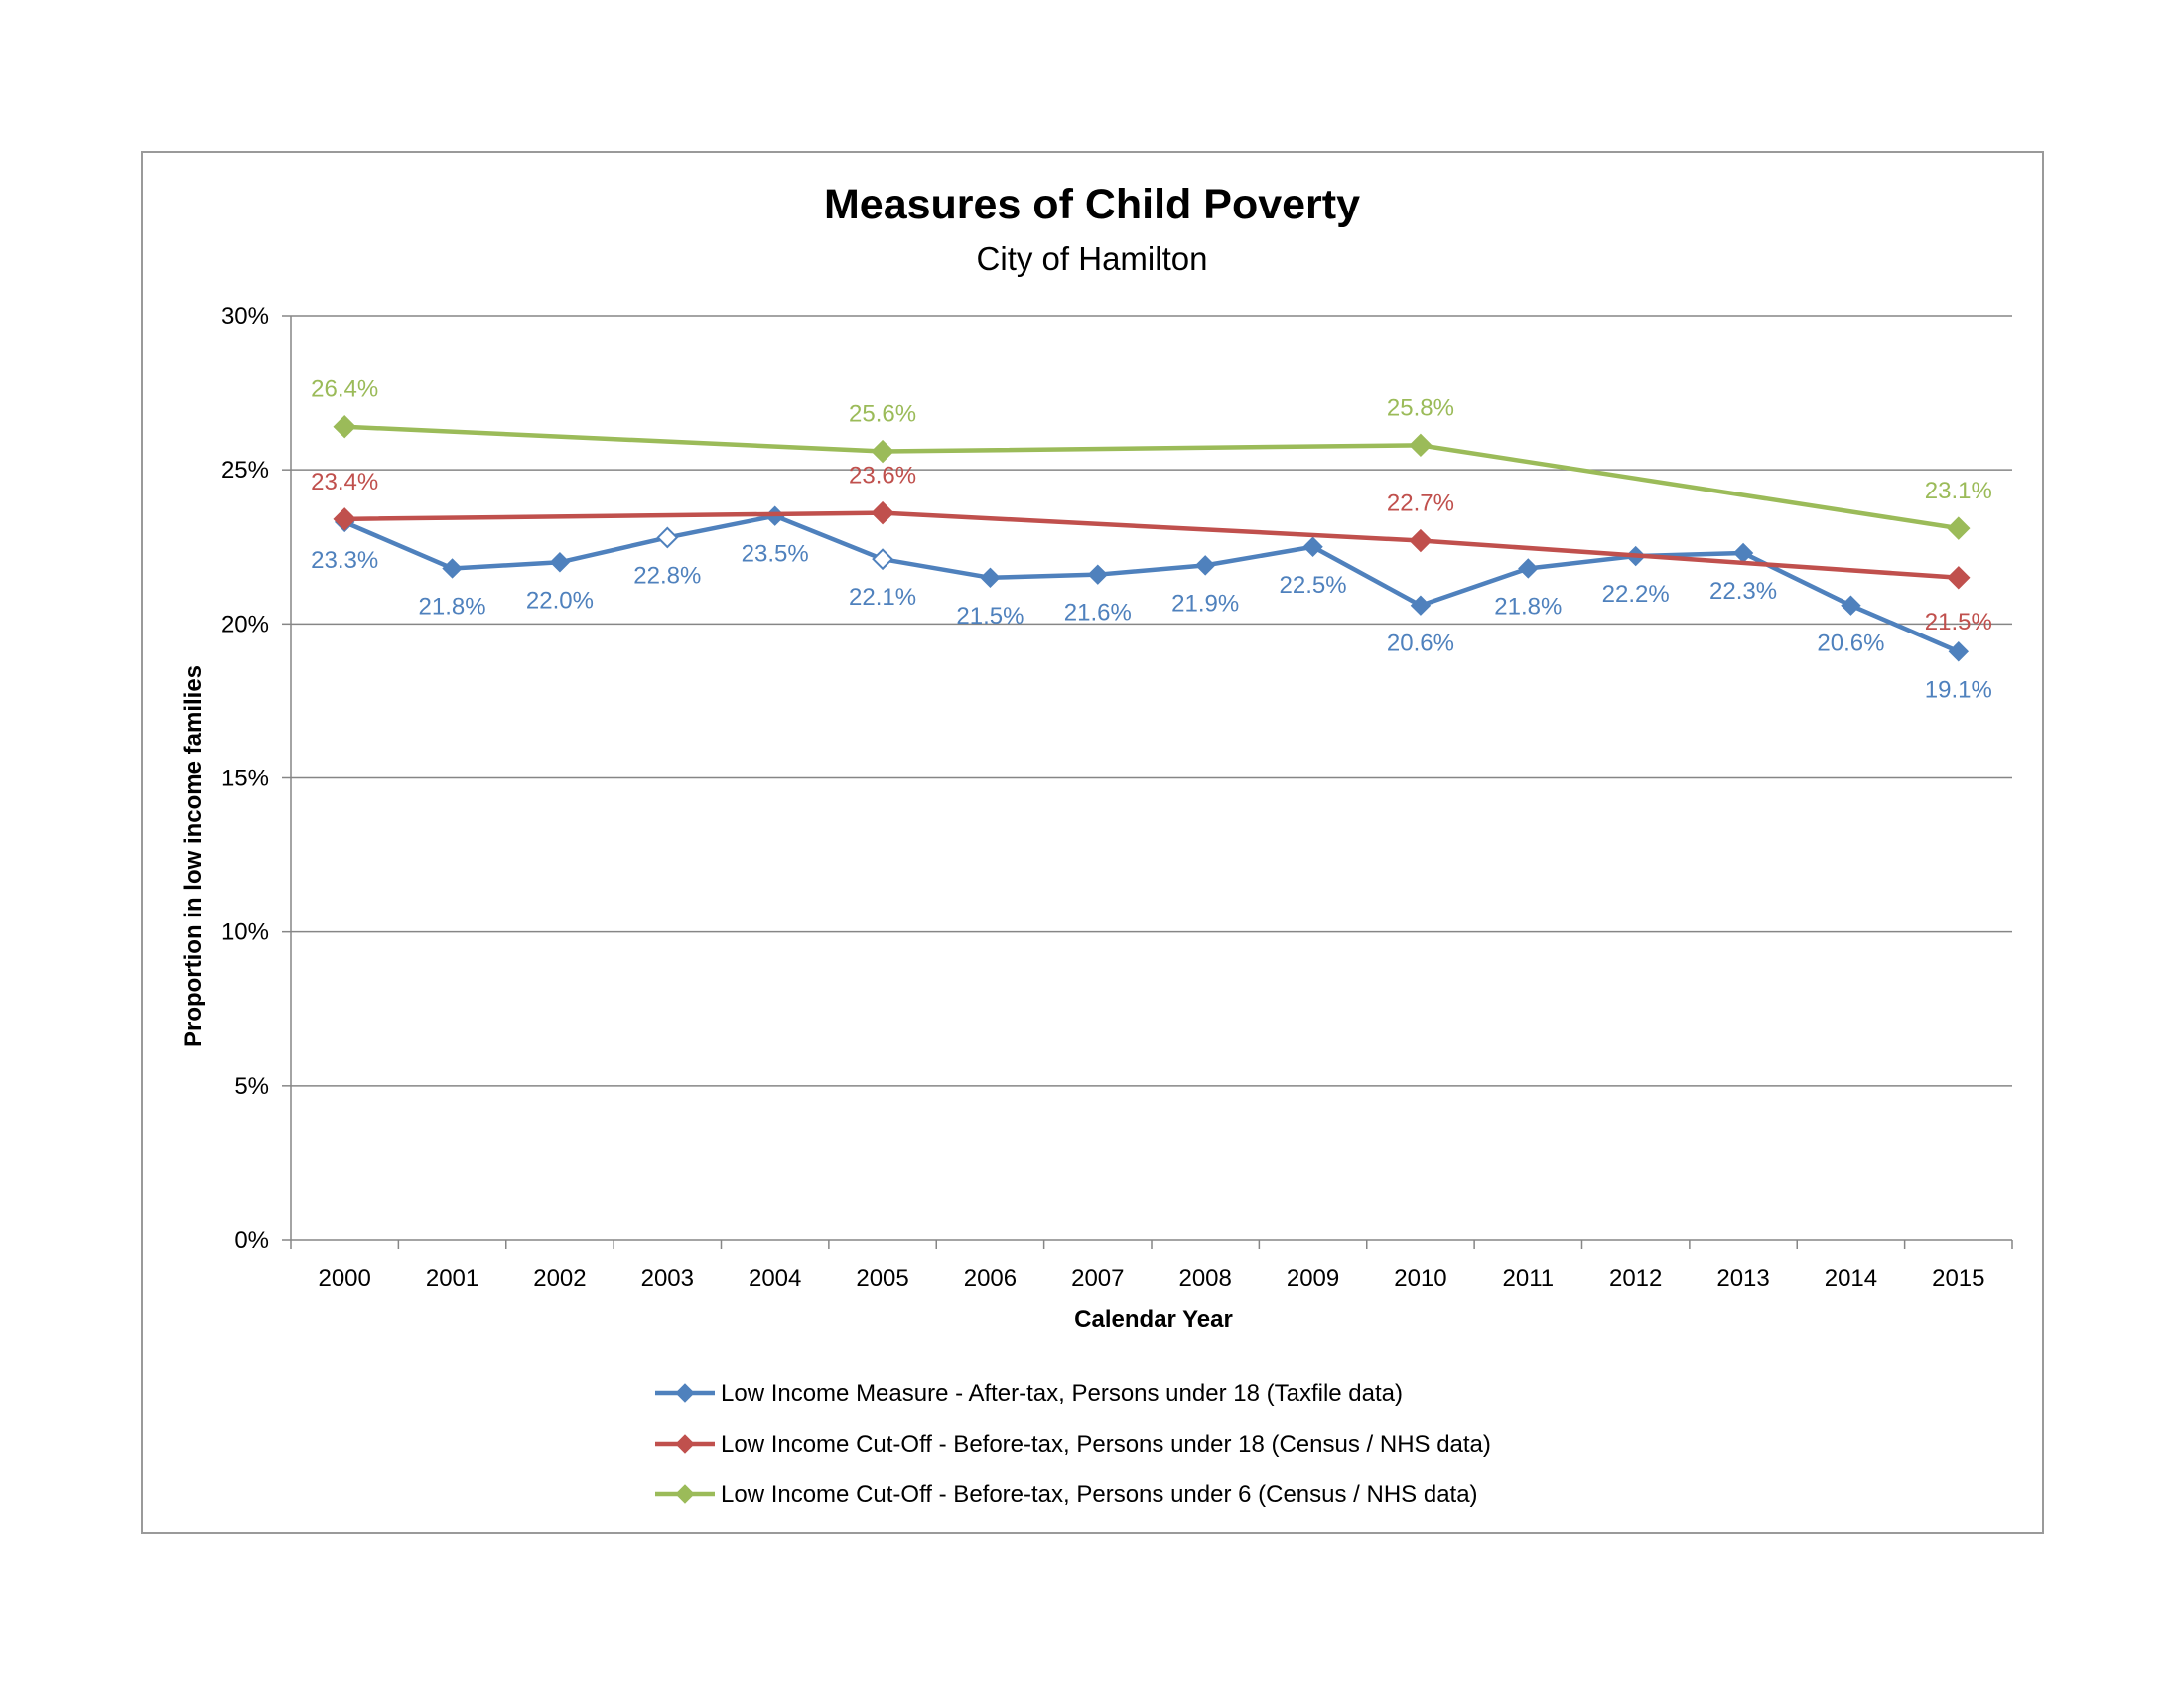 This screenshot has height=1688, width=2184. What do you see at coordinates (245, 624) in the screenshot?
I see `y-tick-label: 20%` at bounding box center [245, 624].